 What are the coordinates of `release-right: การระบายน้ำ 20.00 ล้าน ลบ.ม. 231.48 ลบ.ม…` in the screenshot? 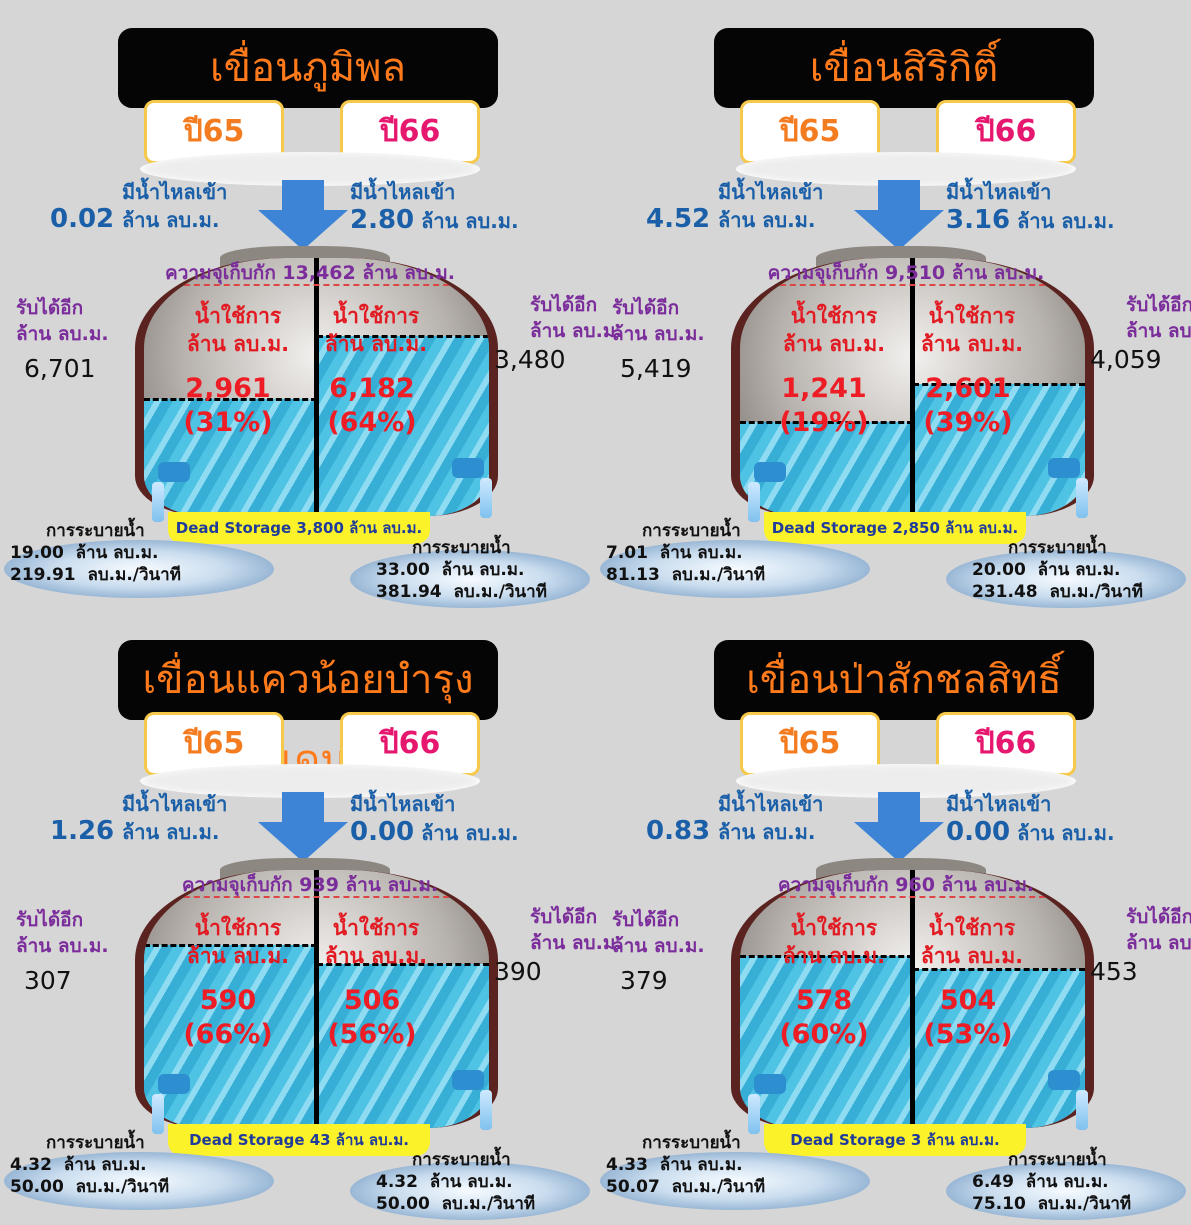 It's located at (1057, 570).